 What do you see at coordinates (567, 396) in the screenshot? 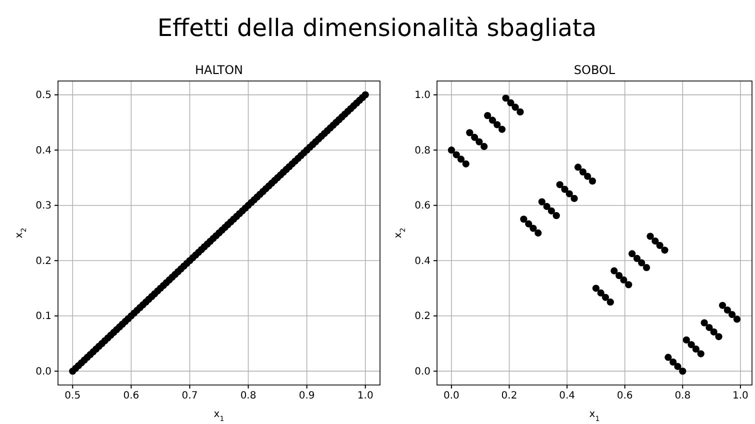
I see `x-tick-label: 0.4` at bounding box center [567, 396].